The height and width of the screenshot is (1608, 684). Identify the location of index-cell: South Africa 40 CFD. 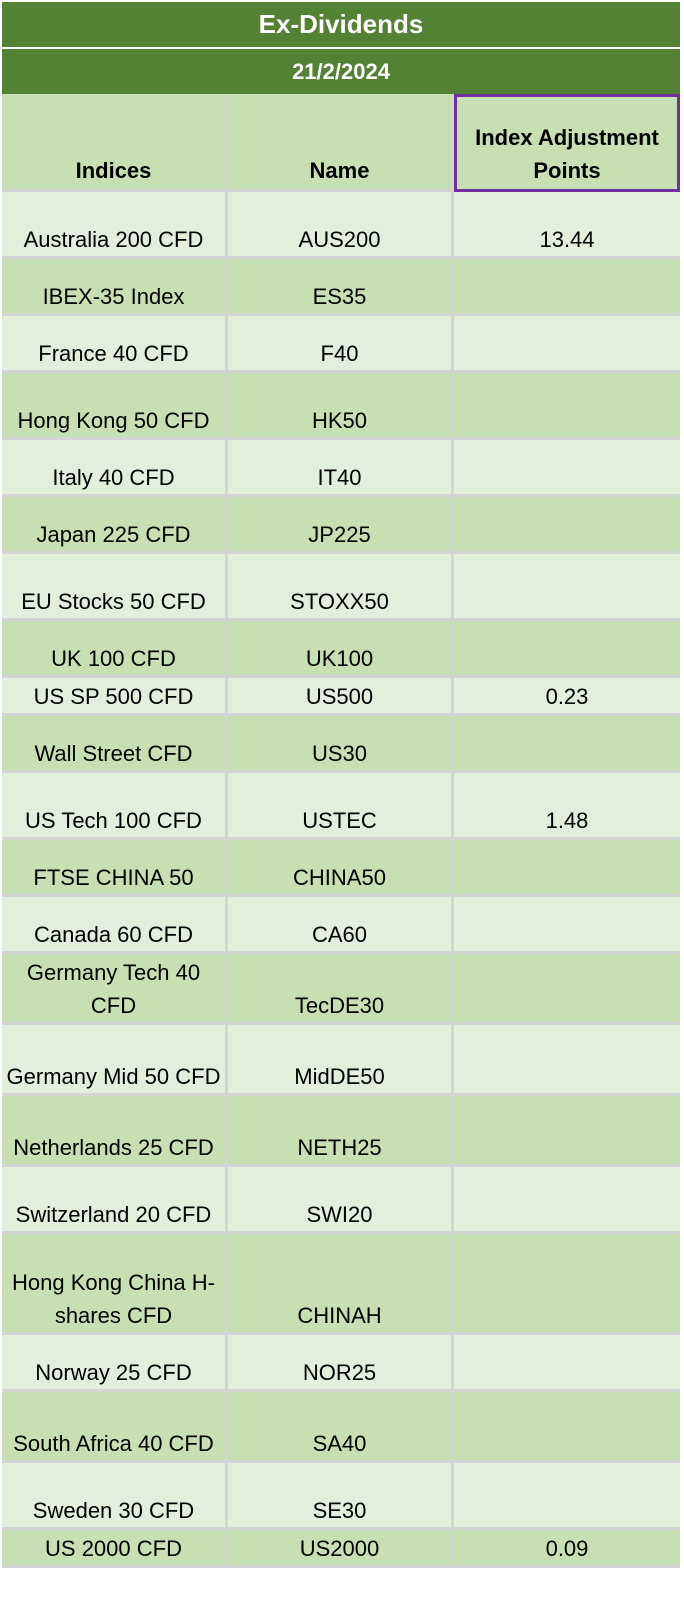
(115, 1427).